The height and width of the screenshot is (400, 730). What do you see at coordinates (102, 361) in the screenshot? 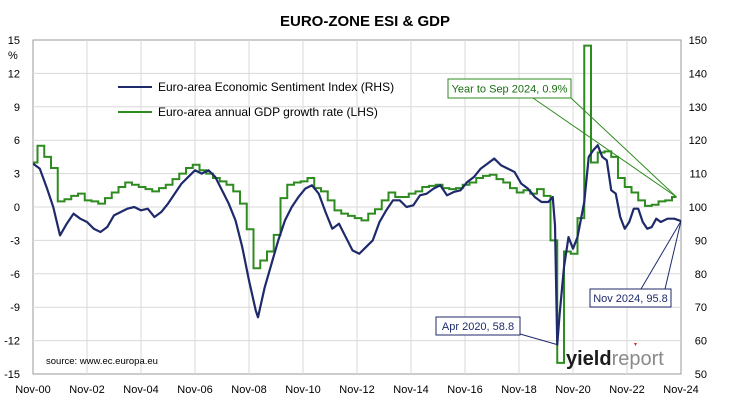
I see `source-note: source: www.ec.europa.eu` at bounding box center [102, 361].